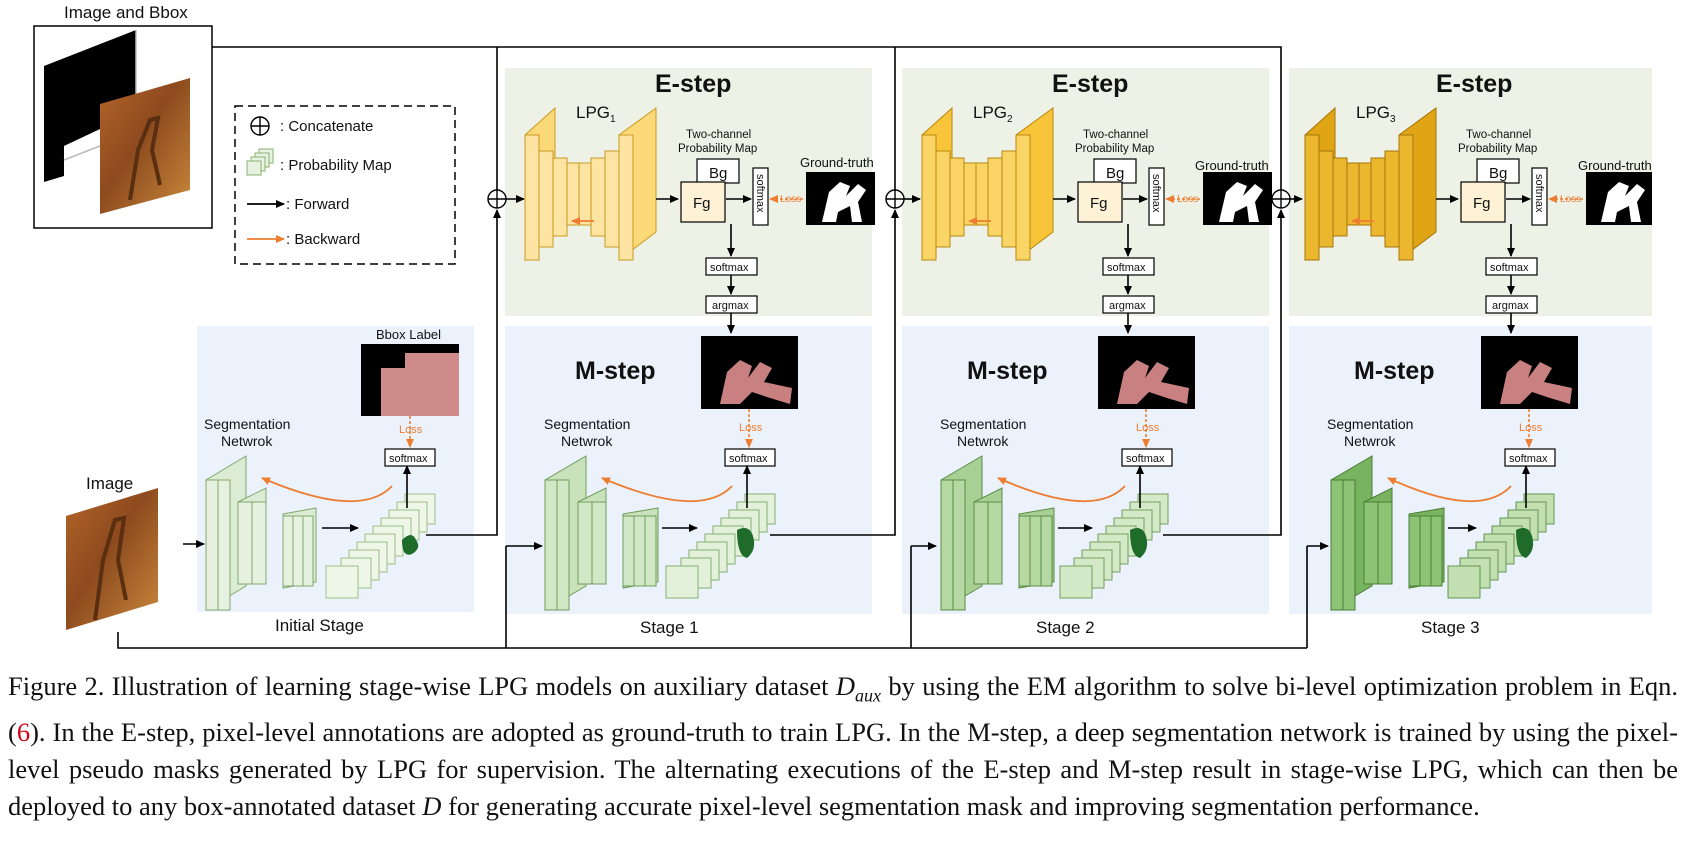 Image resolution: width=1686 pixels, height=861 pixels. Describe the element at coordinates (1007, 371) in the screenshot. I see `m-step-title-2: M-step` at that location.